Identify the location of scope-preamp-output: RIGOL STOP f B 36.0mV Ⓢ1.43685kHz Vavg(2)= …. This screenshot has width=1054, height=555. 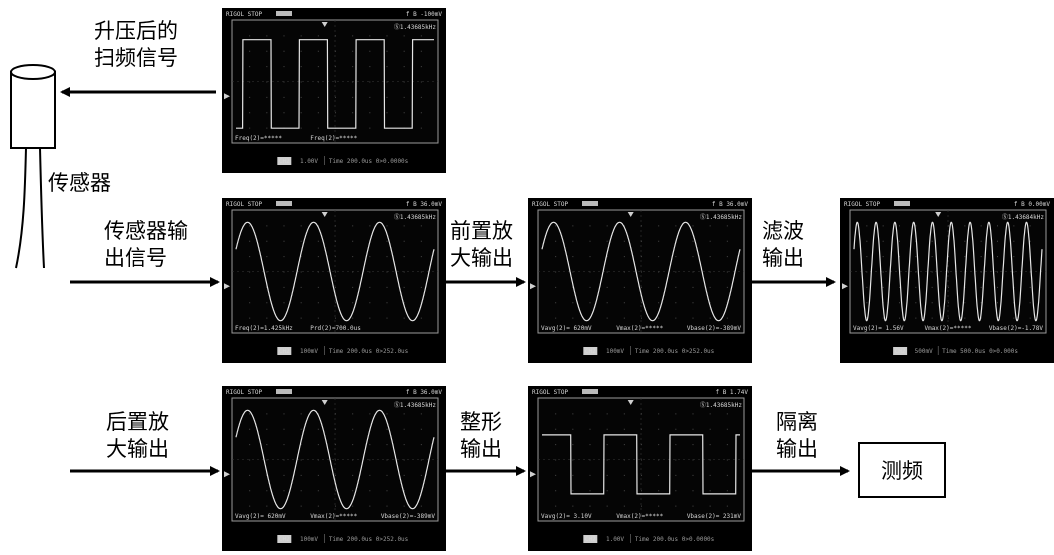
(640, 280).